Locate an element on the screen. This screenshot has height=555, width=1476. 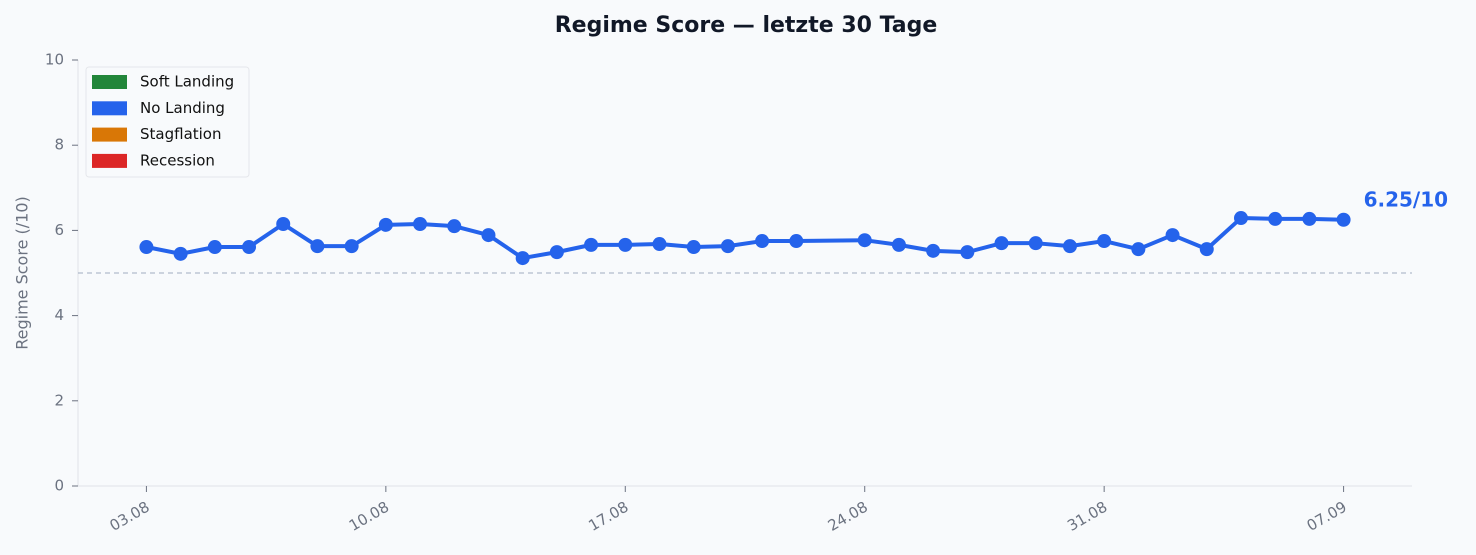
y-tick-label: 4 is located at coordinates (59, 315).